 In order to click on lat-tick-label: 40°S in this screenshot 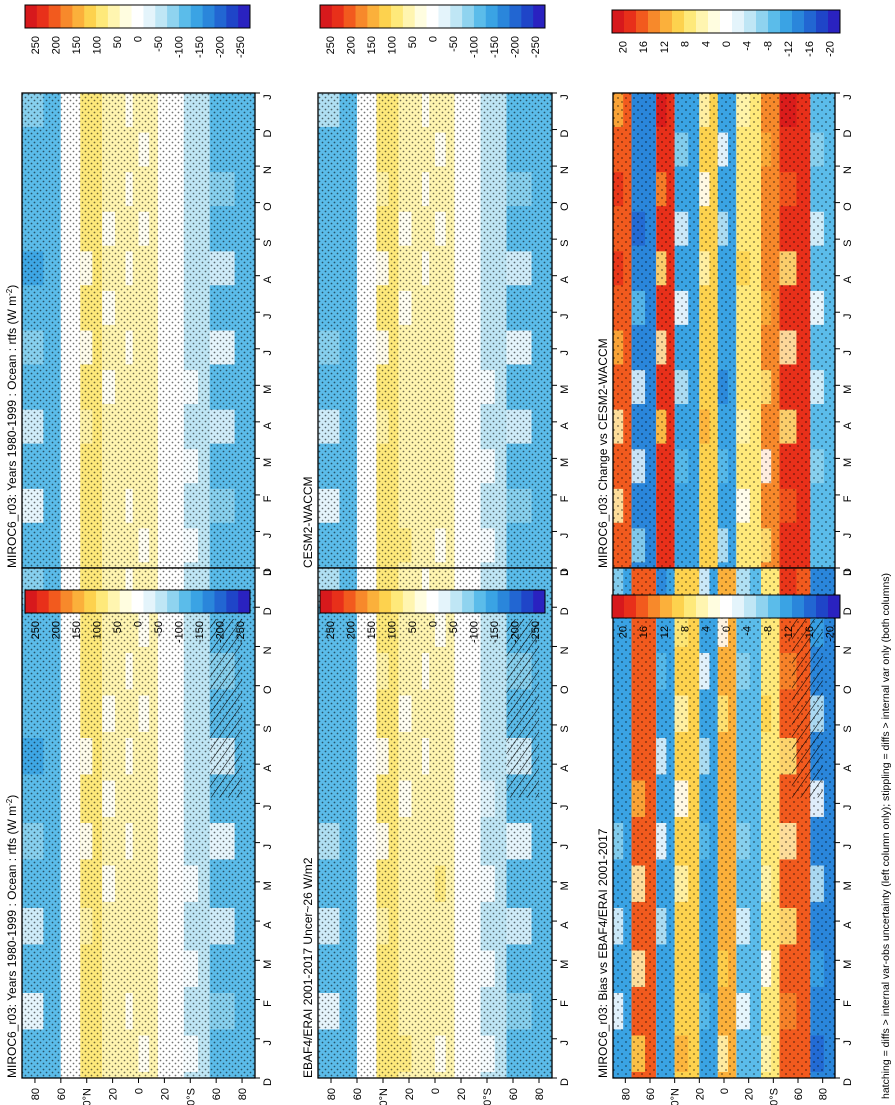, I will do `click(488, 1096)`.